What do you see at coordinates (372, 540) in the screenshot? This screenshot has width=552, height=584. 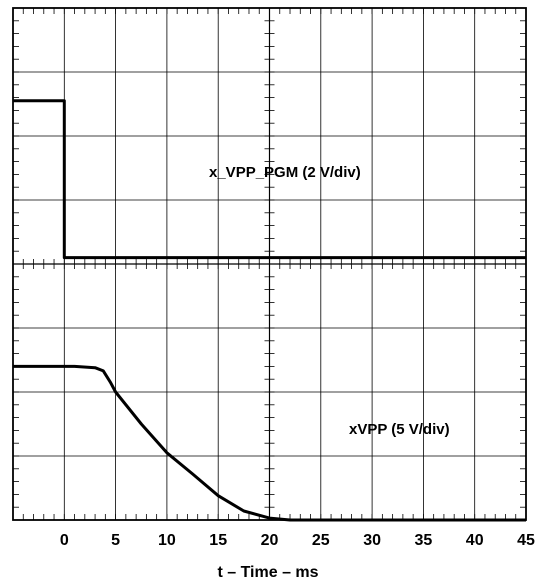 I see `x-tick-label: 30` at bounding box center [372, 540].